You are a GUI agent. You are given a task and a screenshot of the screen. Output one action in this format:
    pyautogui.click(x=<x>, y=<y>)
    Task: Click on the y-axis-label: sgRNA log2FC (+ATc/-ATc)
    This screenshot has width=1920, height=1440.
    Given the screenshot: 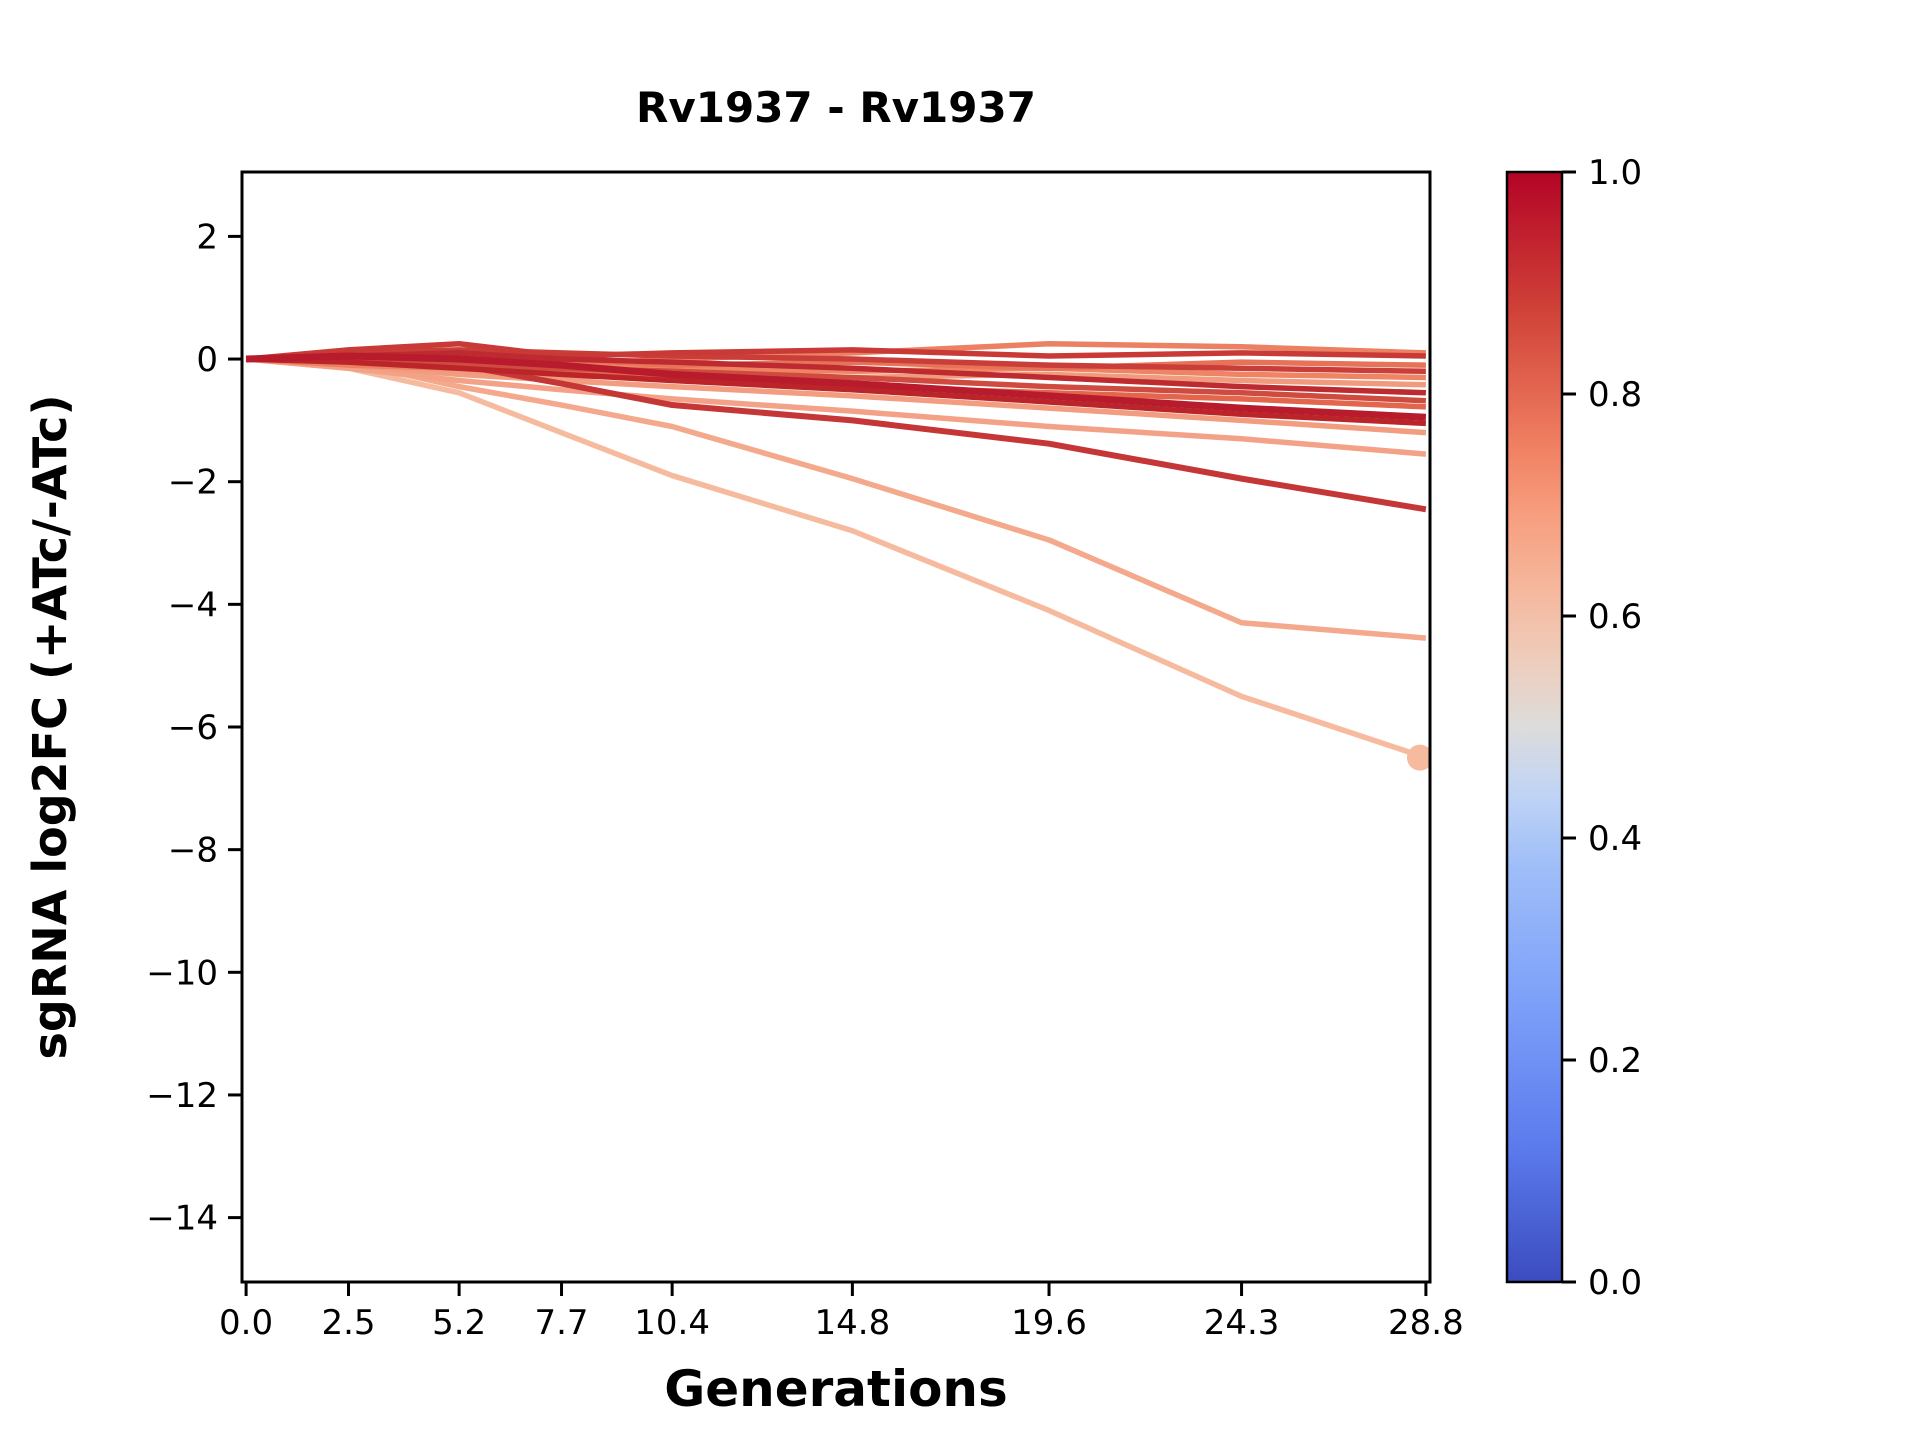 What is the action you would take?
    pyautogui.click(x=50, y=727)
    